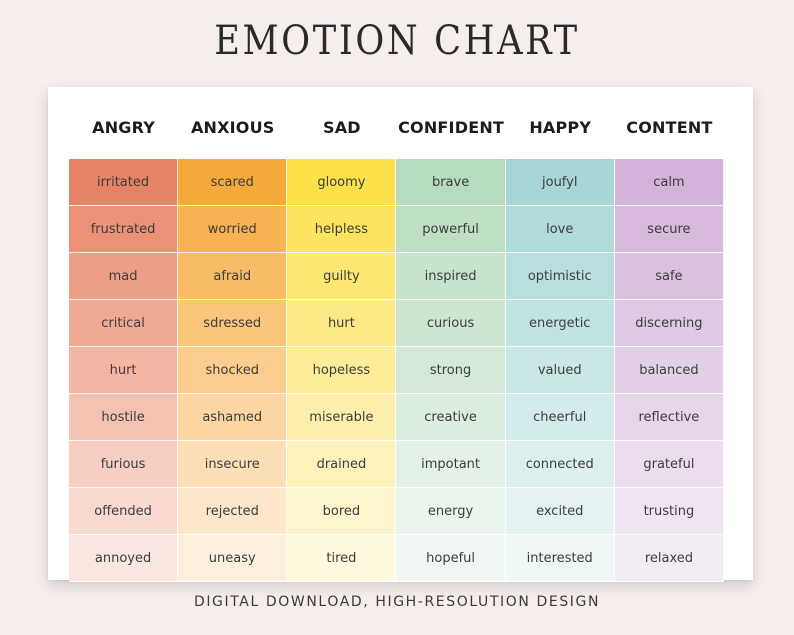 Image resolution: width=794 pixels, height=635 pixels. Describe the element at coordinates (669, 417) in the screenshot. I see `emotion-cell: reflective` at that location.